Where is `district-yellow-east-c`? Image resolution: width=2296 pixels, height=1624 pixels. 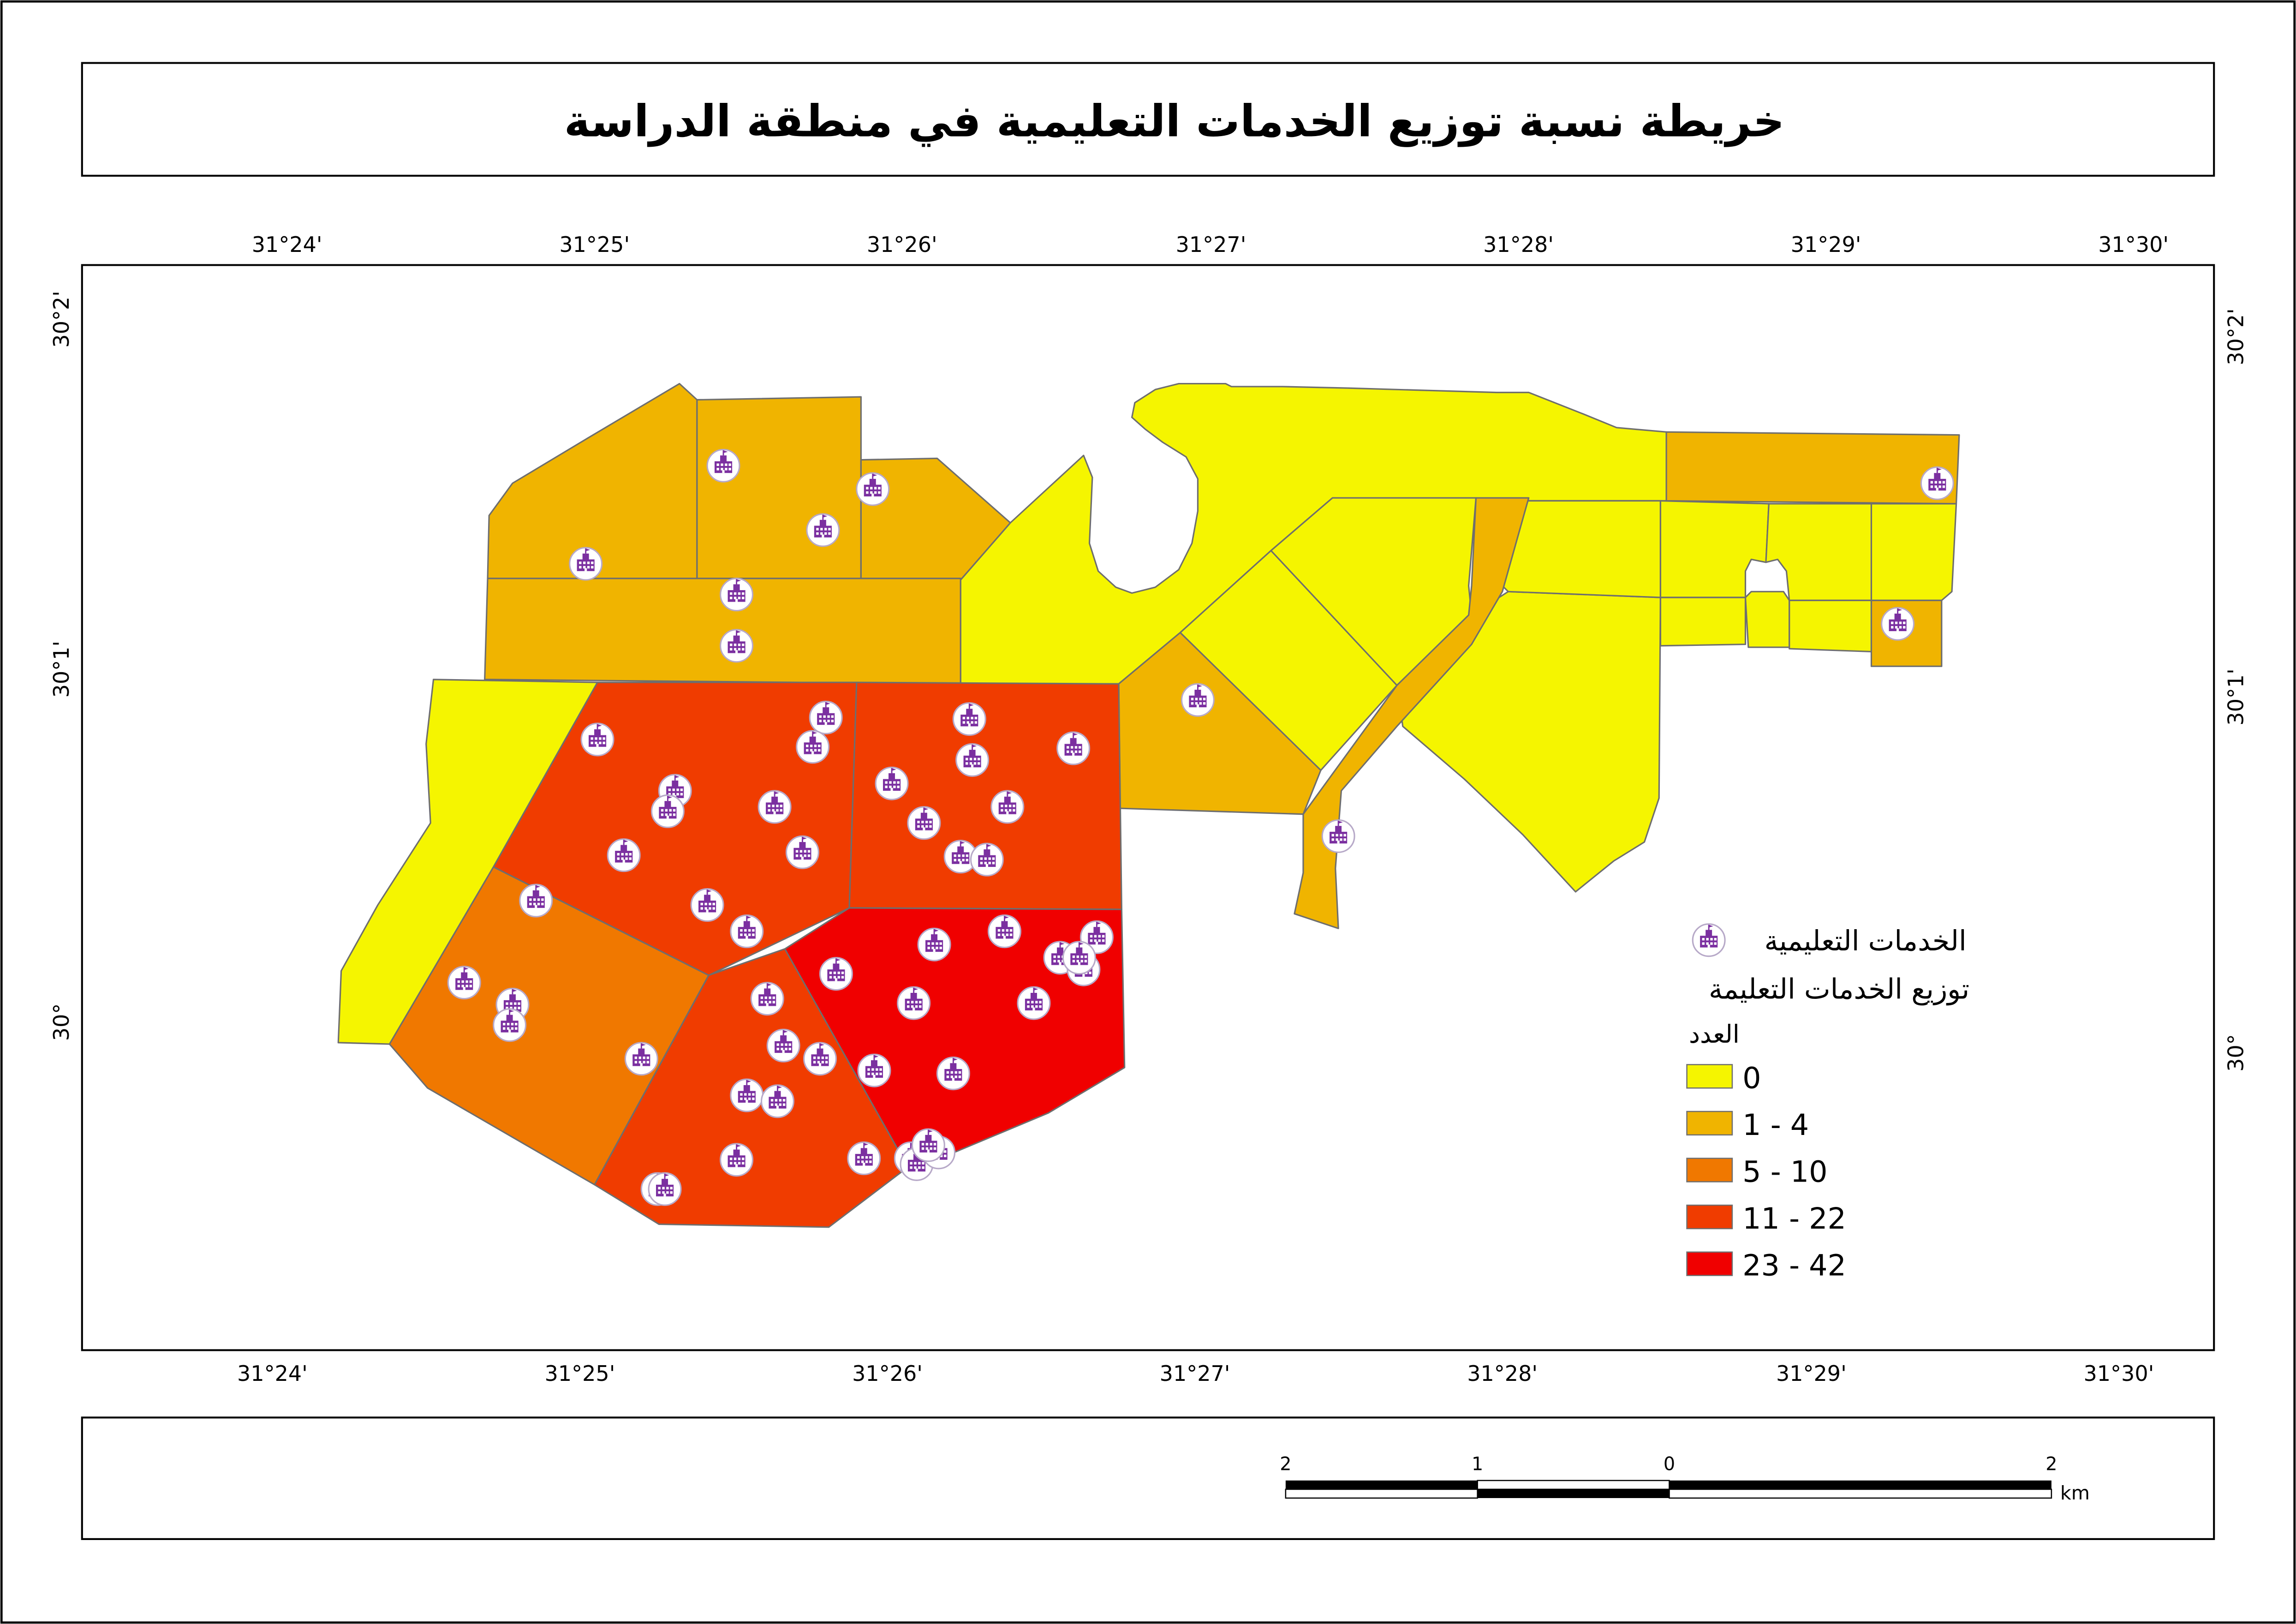
district-yellow-east-c is located at coordinates (1913, 552).